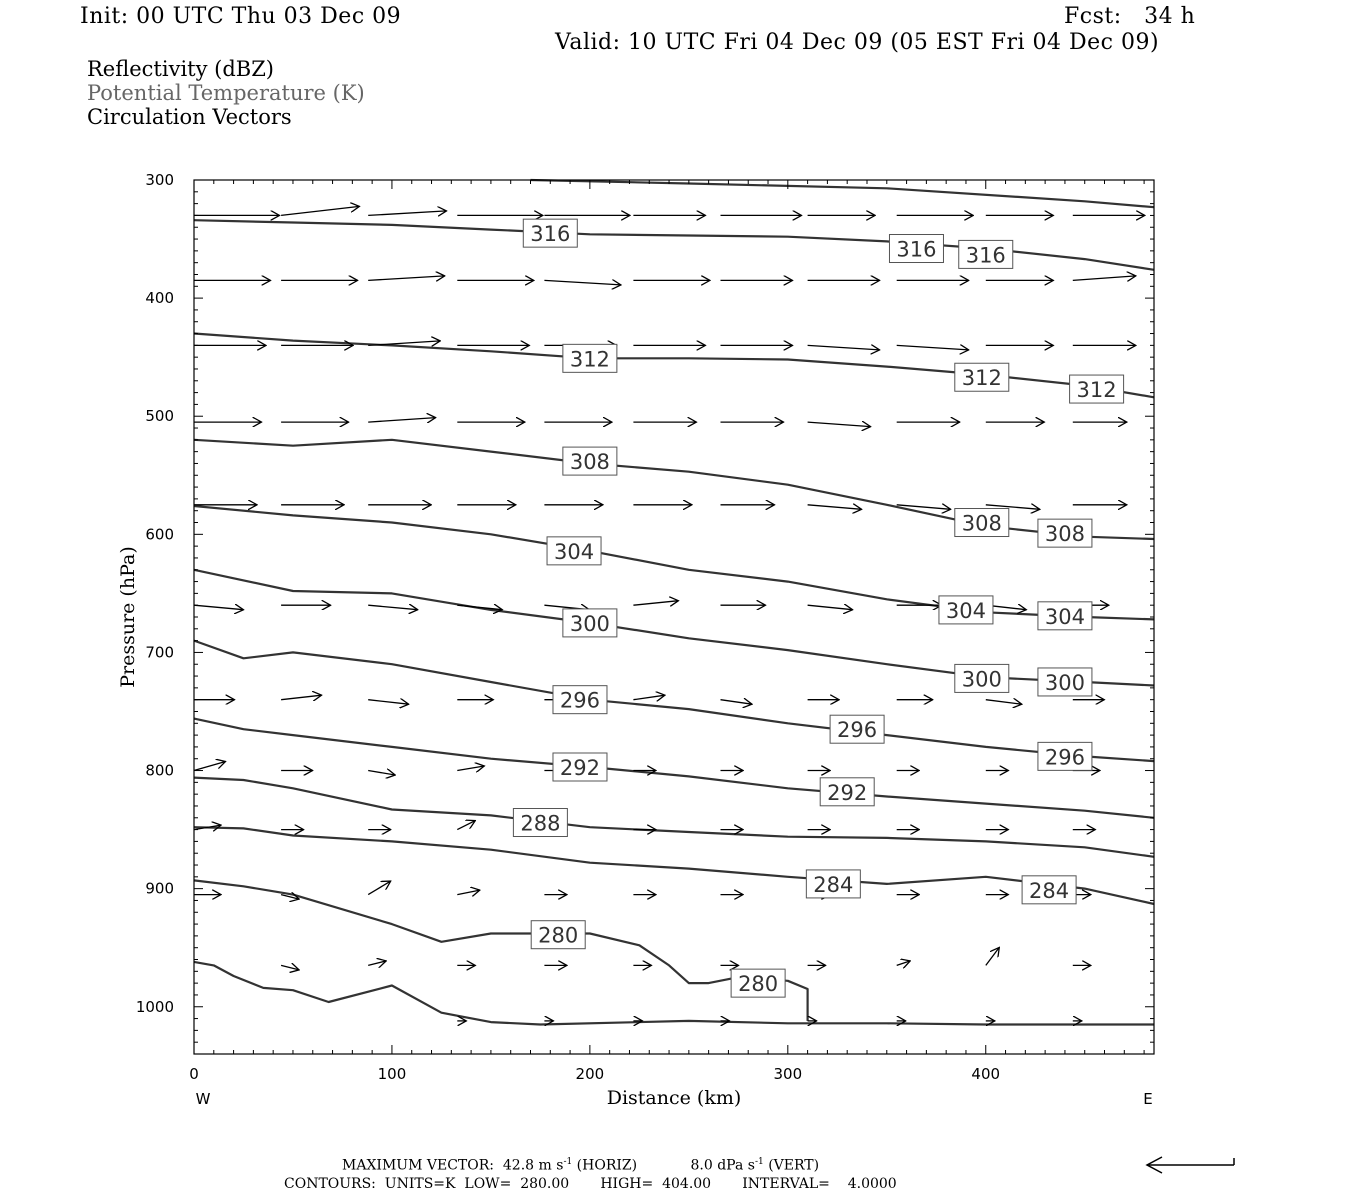 The width and height of the screenshot is (1350, 1200). What do you see at coordinates (159, 652) in the screenshot?
I see `y-tick-label: 700` at bounding box center [159, 652].